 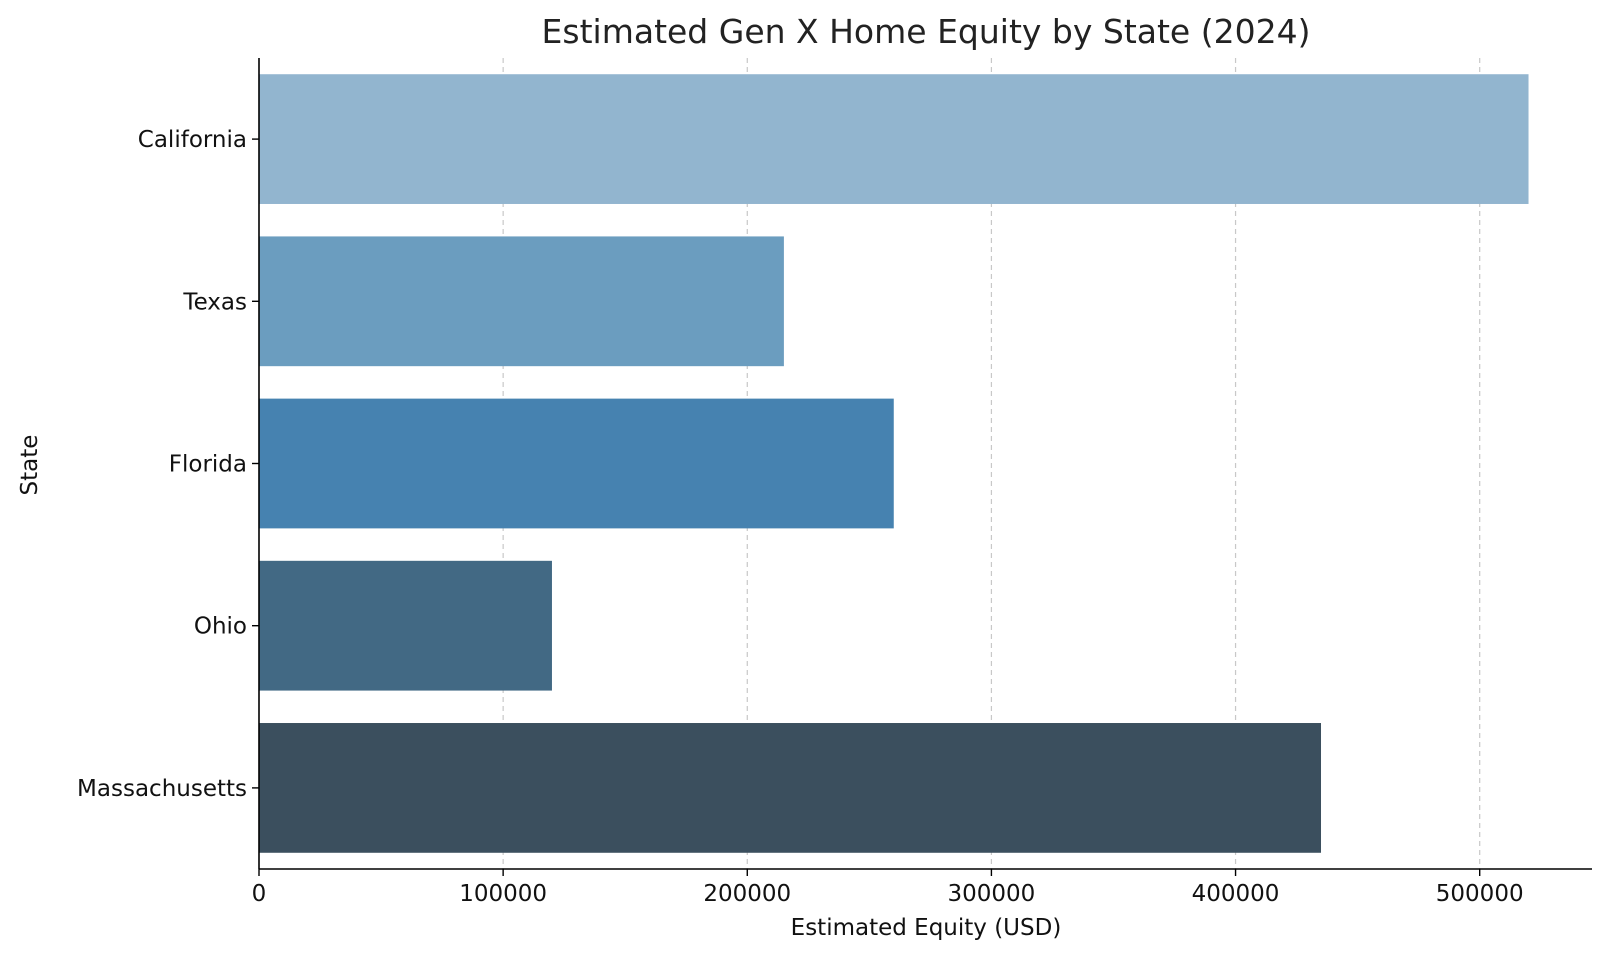 I want to click on x-tick-label: 300000, so click(x=992, y=894).